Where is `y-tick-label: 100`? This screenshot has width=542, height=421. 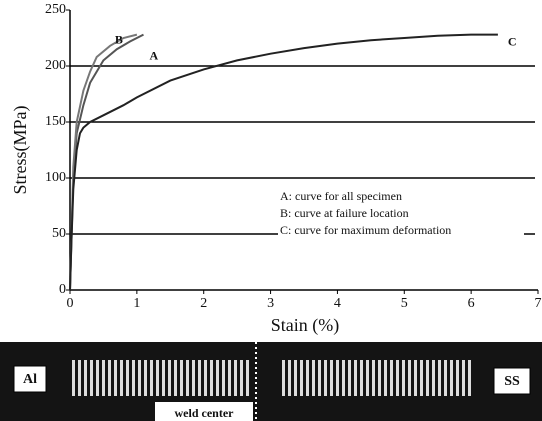 y-tick-label: 100 is located at coordinates (55, 177).